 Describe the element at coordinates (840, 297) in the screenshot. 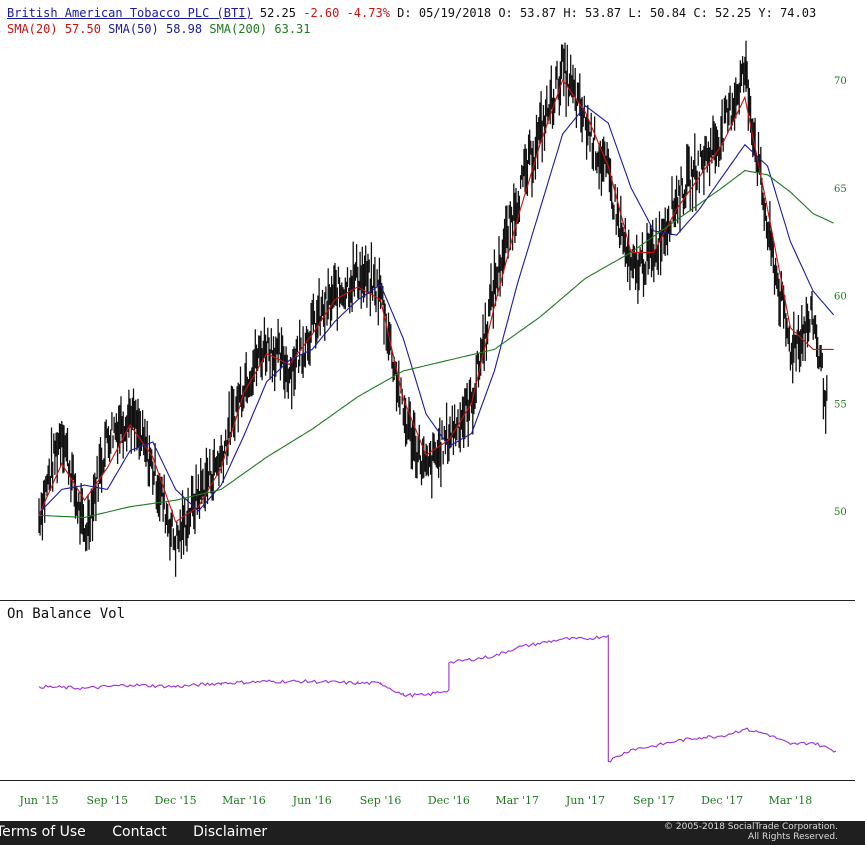

I see `y-tick-label: 60` at that location.